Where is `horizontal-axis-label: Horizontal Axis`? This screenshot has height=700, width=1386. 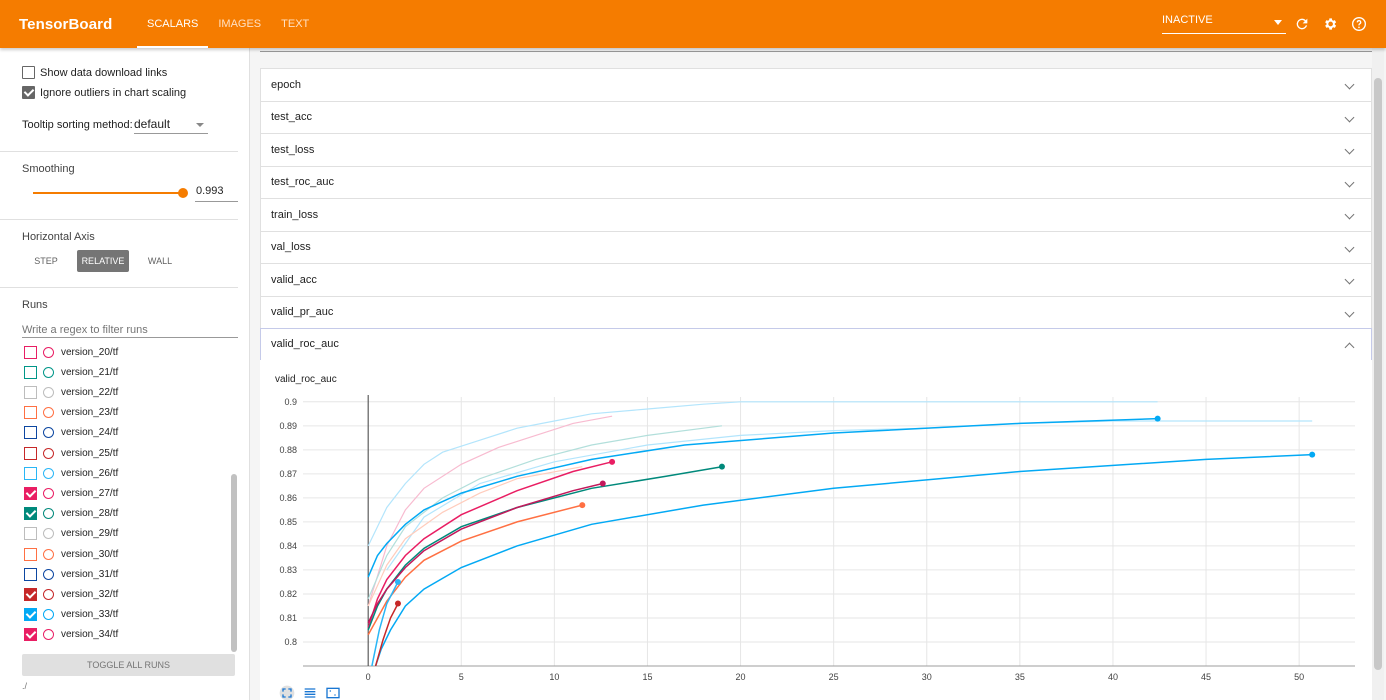 horizontal-axis-label: Horizontal Axis is located at coordinates (58, 237).